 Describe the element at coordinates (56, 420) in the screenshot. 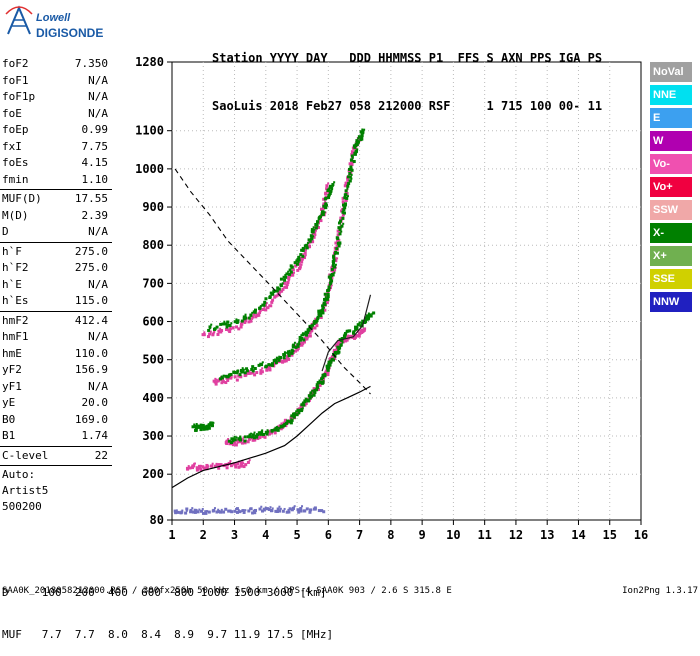

I see `param-row: B0 169.0` at that location.